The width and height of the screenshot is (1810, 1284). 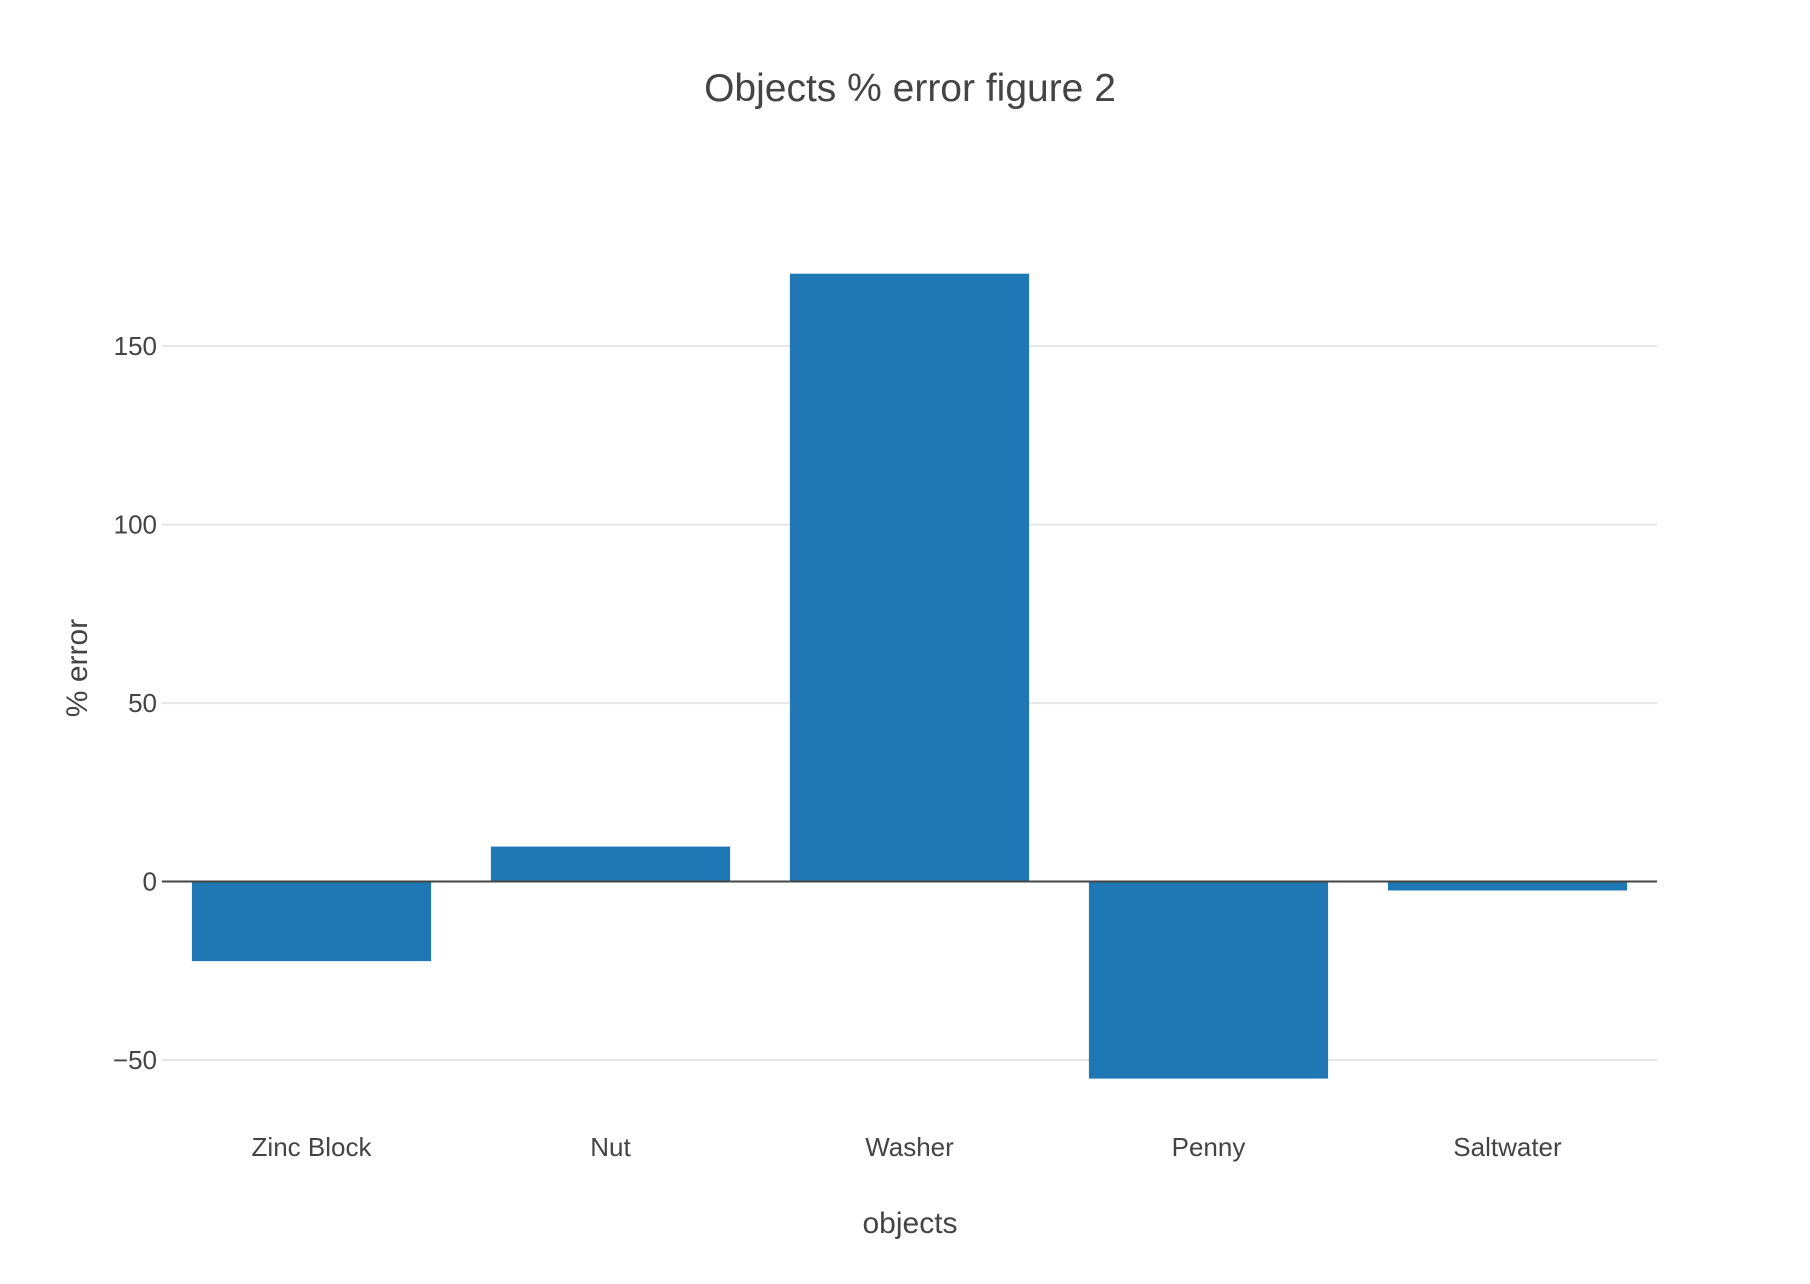 What do you see at coordinates (910, 88) in the screenshot?
I see `chart-title: Objects % error figure 2` at bounding box center [910, 88].